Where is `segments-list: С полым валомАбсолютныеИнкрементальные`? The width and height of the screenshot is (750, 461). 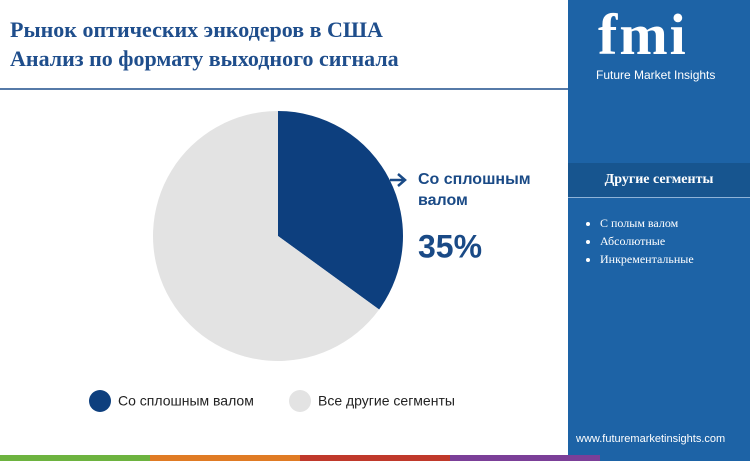
segments-list: С полым валомАбсолютныеИнкрементальные is located at coordinates (638, 241).